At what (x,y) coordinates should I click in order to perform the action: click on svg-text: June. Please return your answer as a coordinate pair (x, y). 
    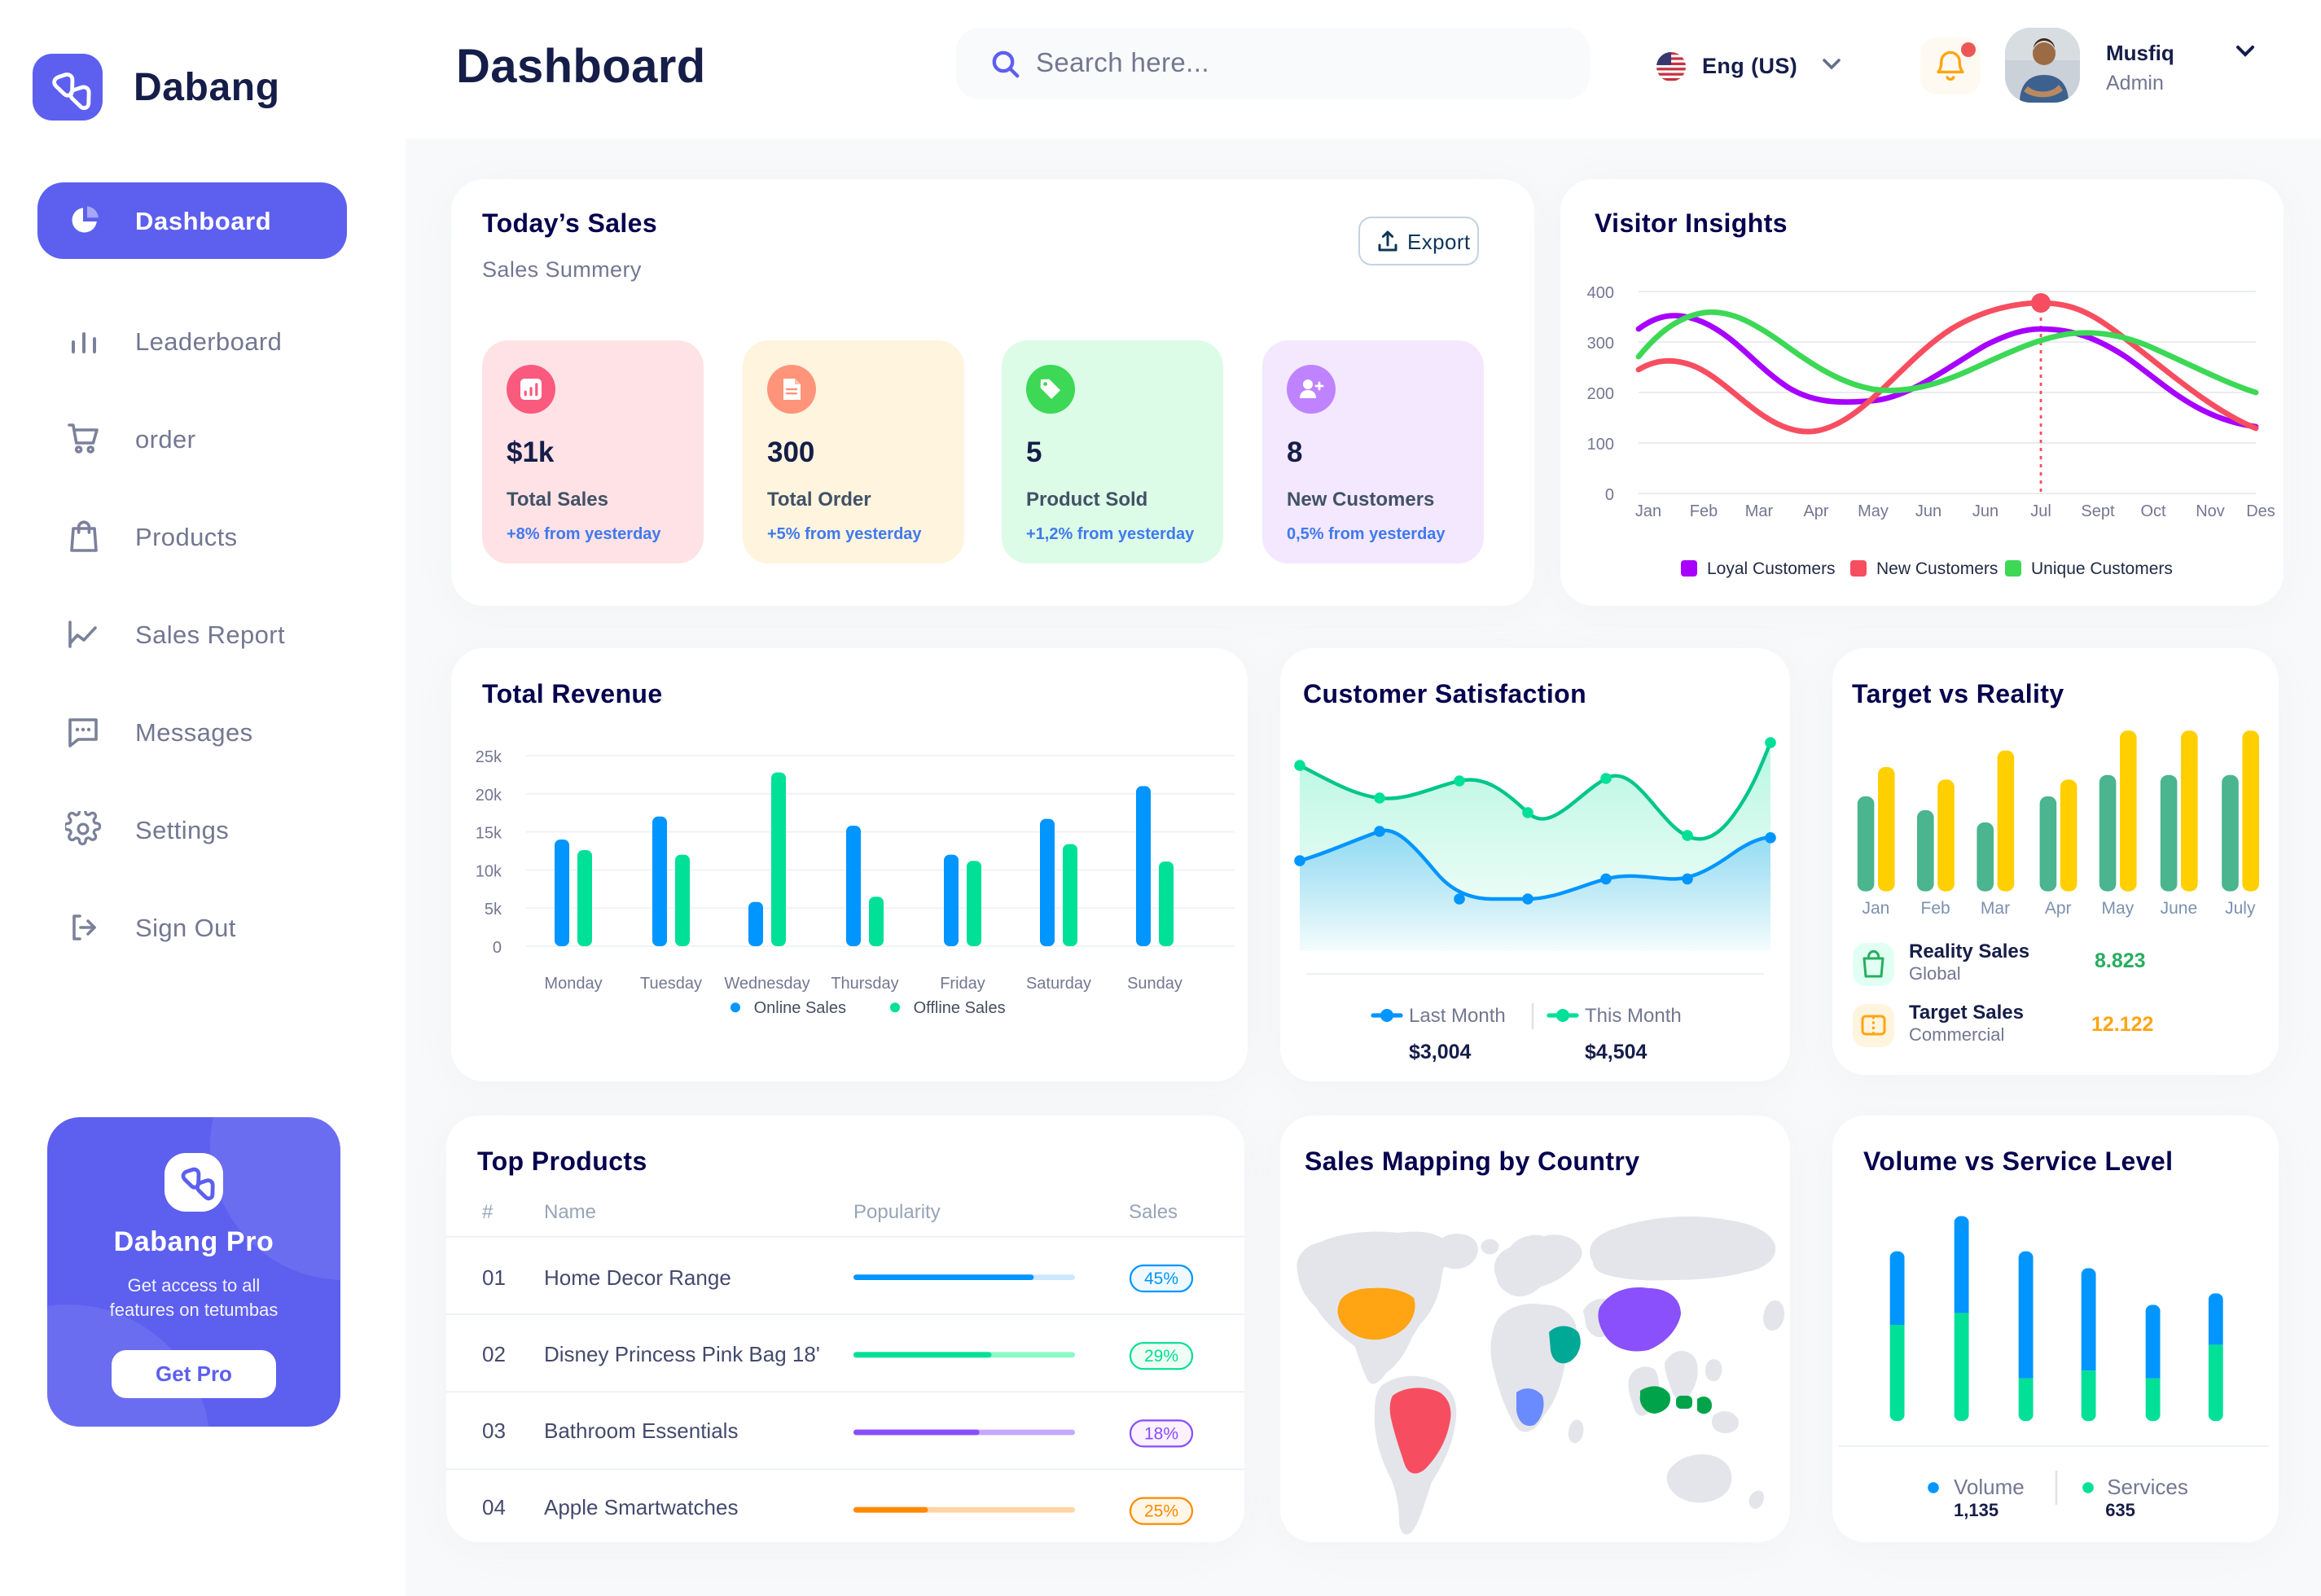
    Looking at the image, I should click on (2179, 908).